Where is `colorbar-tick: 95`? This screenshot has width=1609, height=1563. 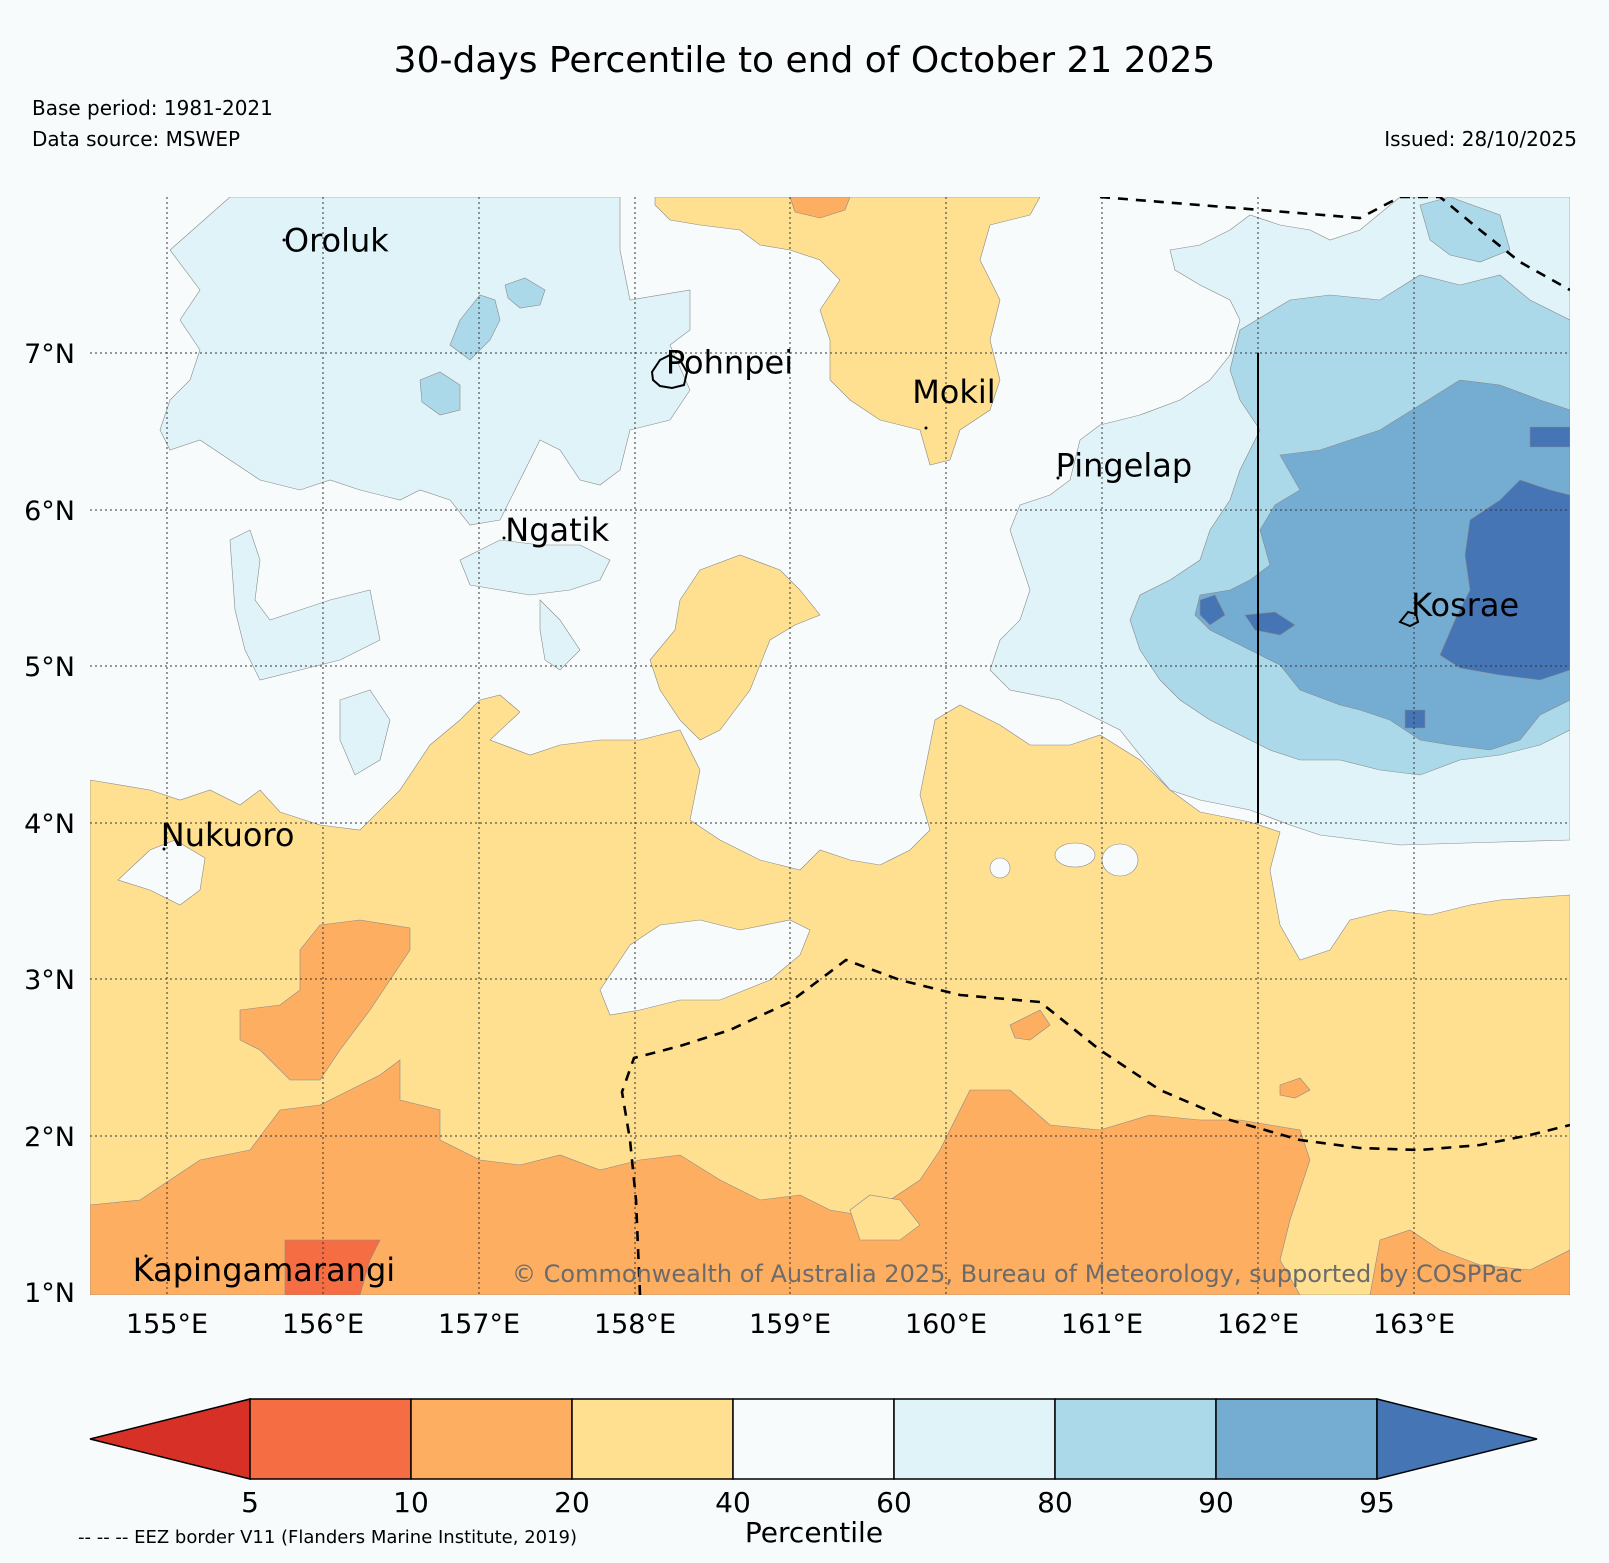
colorbar-tick: 95 is located at coordinates (1377, 1502).